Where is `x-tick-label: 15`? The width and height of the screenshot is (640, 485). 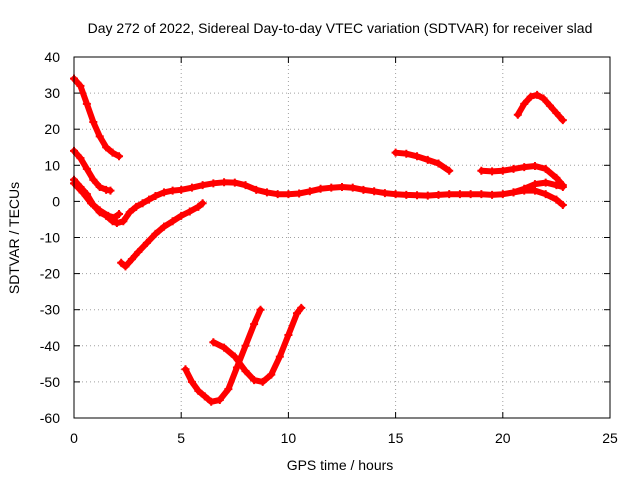 x-tick-label: 15 is located at coordinates (396, 438).